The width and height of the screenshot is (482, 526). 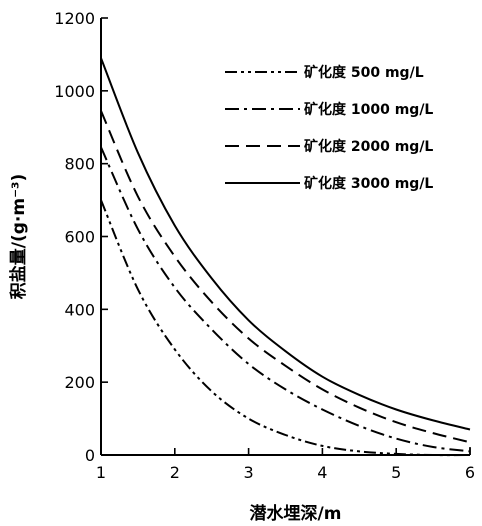 What do you see at coordinates (396, 472) in the screenshot?
I see `x-tick-label: 5` at bounding box center [396, 472].